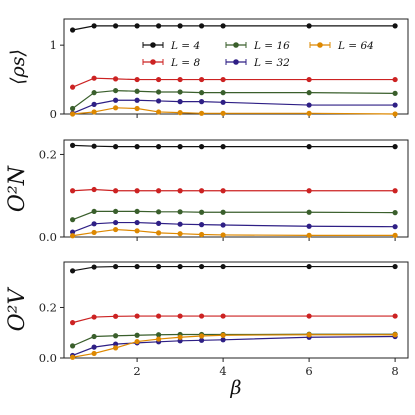 The image size is (415, 415). What do you see at coordinates (53, 114) in the screenshot?
I see `y-tick-label: 0` at bounding box center [53, 114].